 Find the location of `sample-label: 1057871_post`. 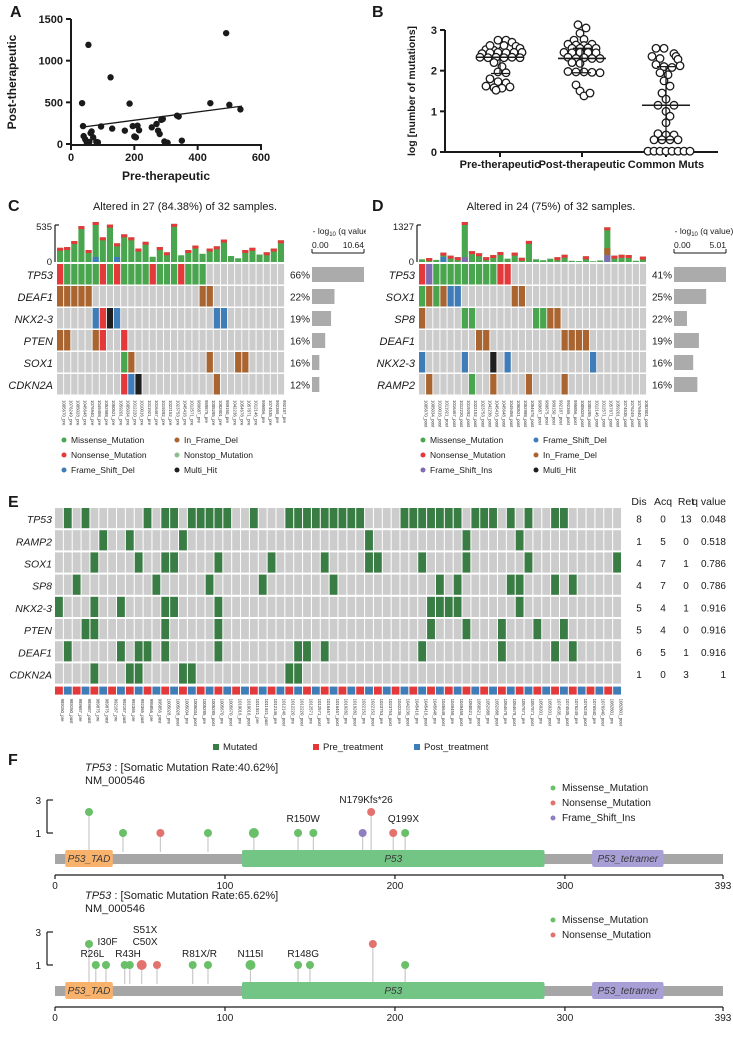

sample-label: 1057871_post is located at coordinates (611, 414).